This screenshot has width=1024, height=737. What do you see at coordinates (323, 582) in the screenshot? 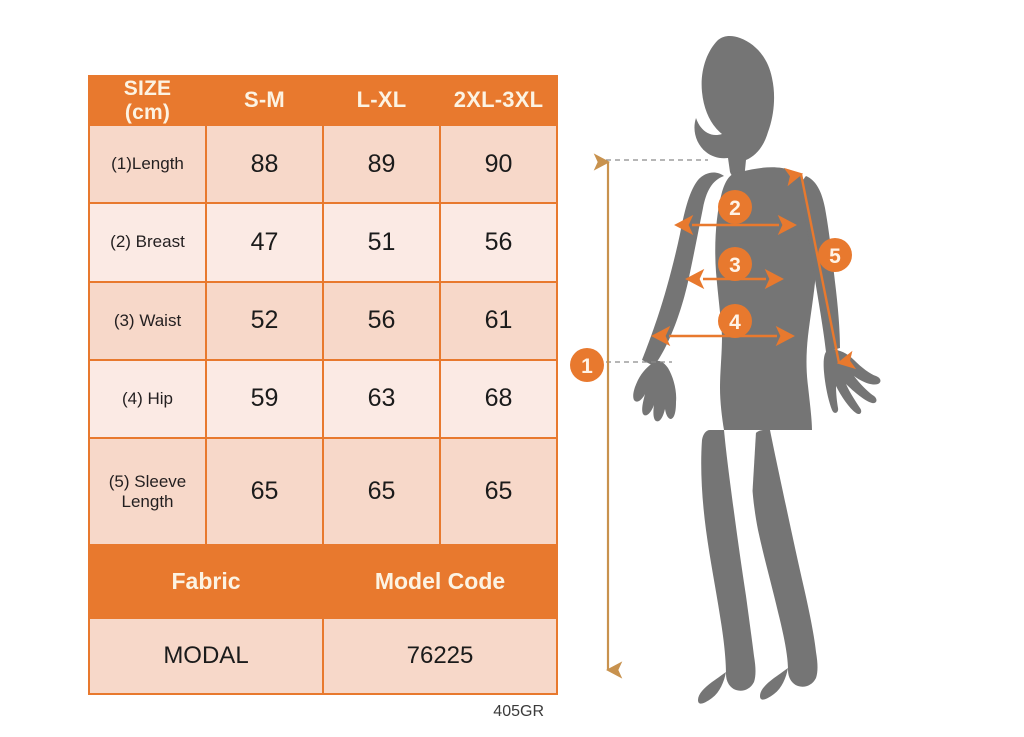
I see `table-footer-header-row: Fabric Model Code` at bounding box center [323, 582].